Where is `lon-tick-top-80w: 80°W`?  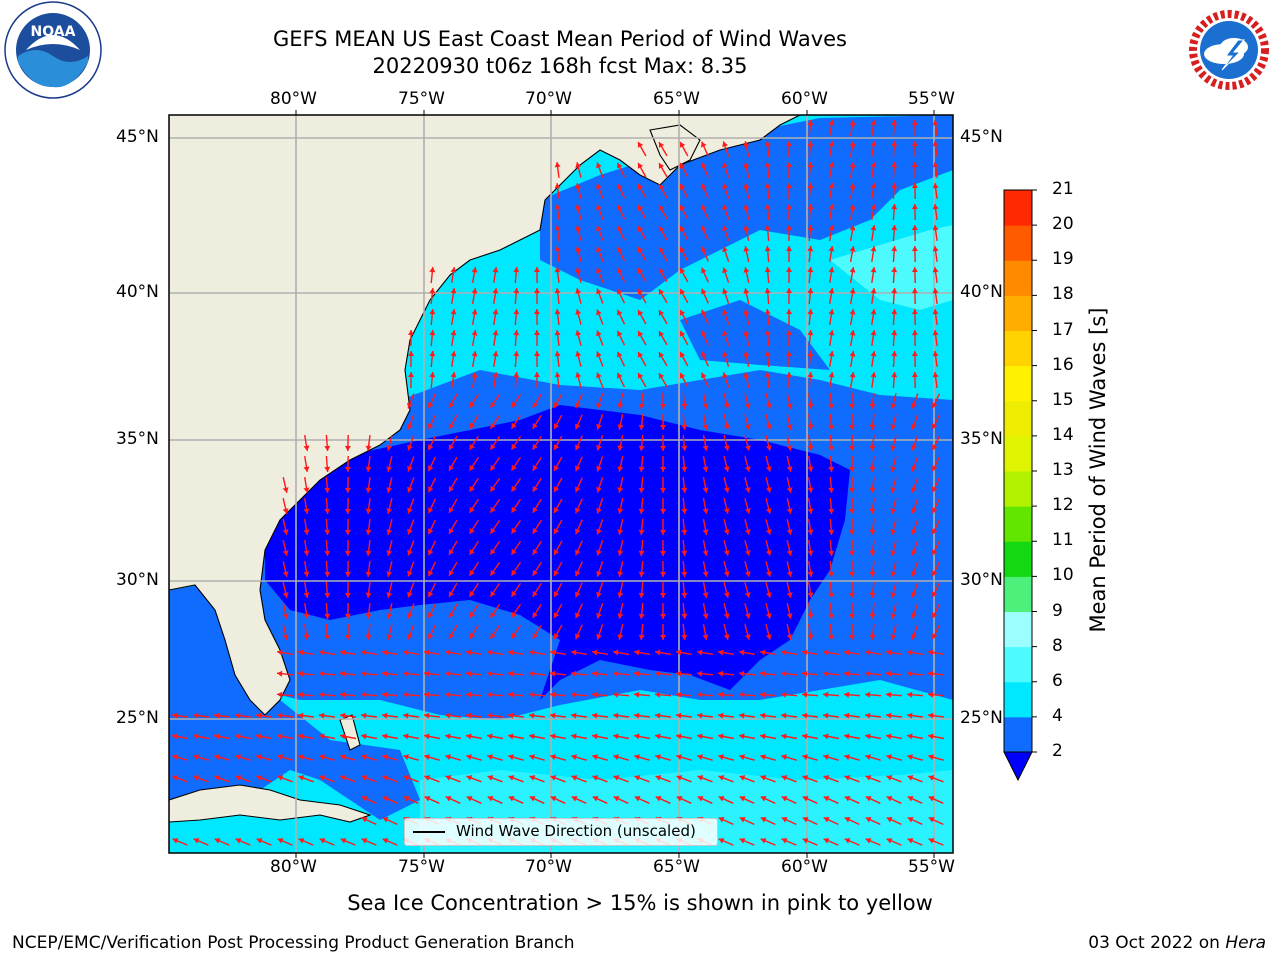
lon-tick-top-80w: 80°W is located at coordinates (293, 99).